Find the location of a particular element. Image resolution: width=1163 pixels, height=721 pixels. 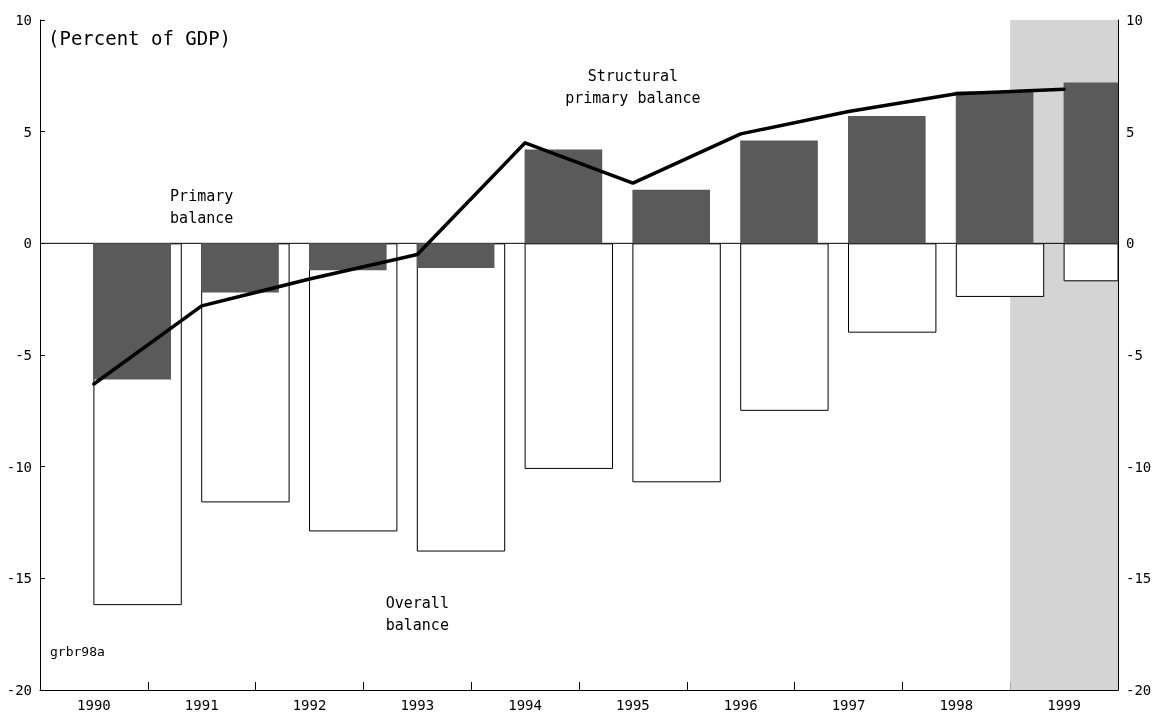

y2-tick-label: -15 is located at coordinates (1139, 578).